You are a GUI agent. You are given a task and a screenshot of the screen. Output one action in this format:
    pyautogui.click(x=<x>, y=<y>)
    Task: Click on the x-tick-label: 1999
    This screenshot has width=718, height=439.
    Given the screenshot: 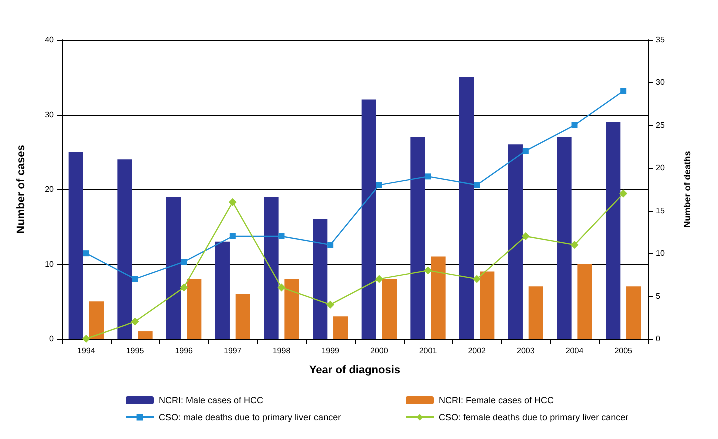 What is the action you would take?
    pyautogui.click(x=331, y=351)
    